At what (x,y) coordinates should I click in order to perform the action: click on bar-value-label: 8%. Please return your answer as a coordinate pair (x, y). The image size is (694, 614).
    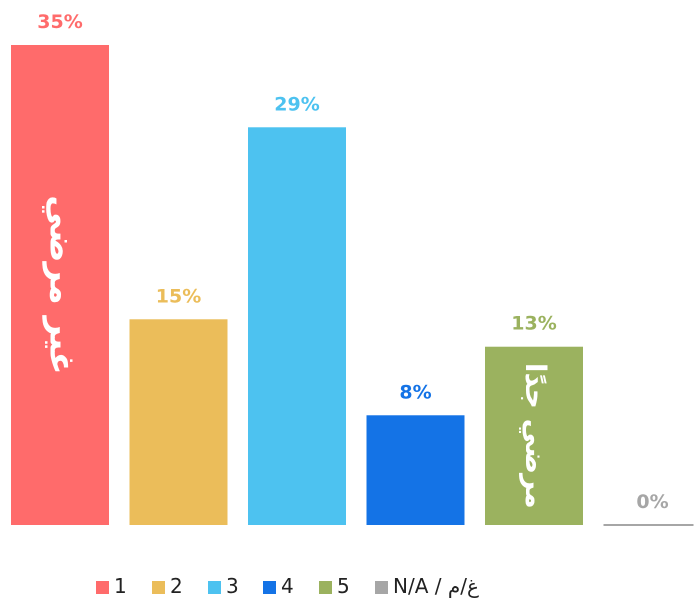
    Looking at the image, I should click on (415, 392).